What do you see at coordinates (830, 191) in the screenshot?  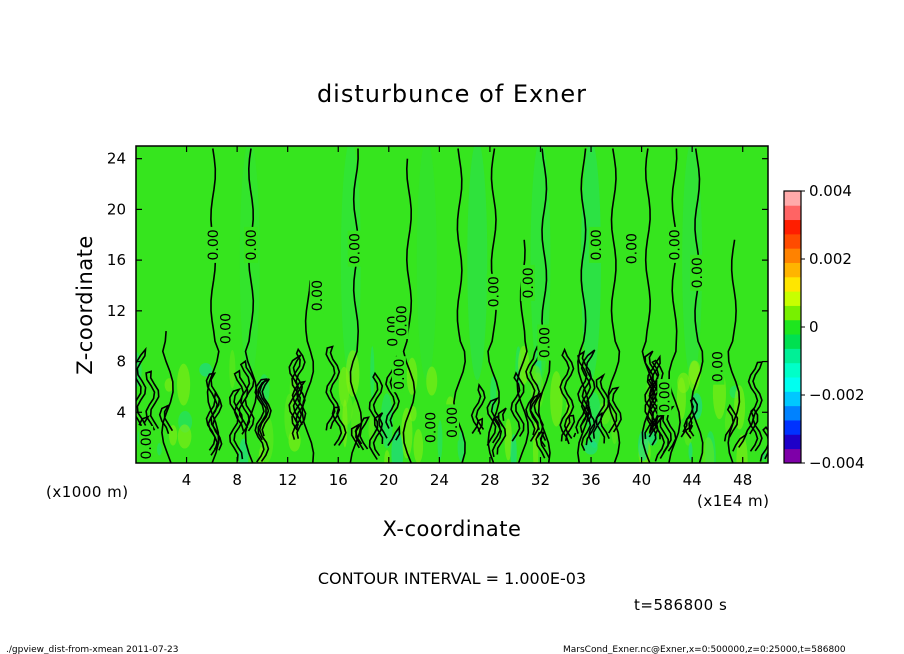 I see `colorbar-tick-label: 0.004` at bounding box center [830, 191].